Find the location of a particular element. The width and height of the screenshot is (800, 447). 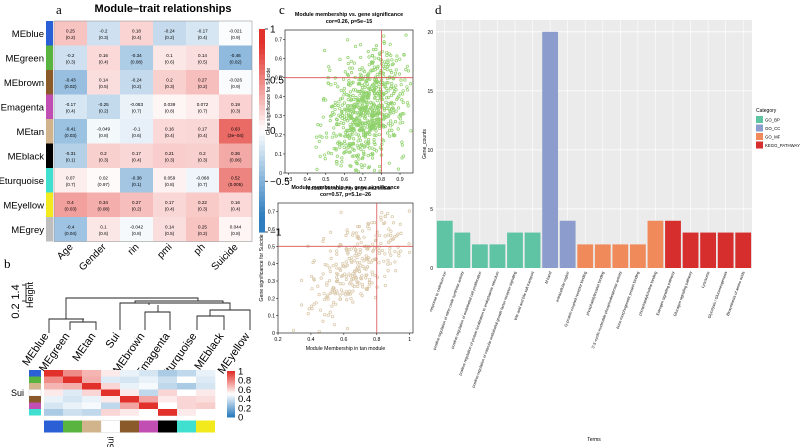

y-tick-label: 0.4 is located at coordinates (278, 98).